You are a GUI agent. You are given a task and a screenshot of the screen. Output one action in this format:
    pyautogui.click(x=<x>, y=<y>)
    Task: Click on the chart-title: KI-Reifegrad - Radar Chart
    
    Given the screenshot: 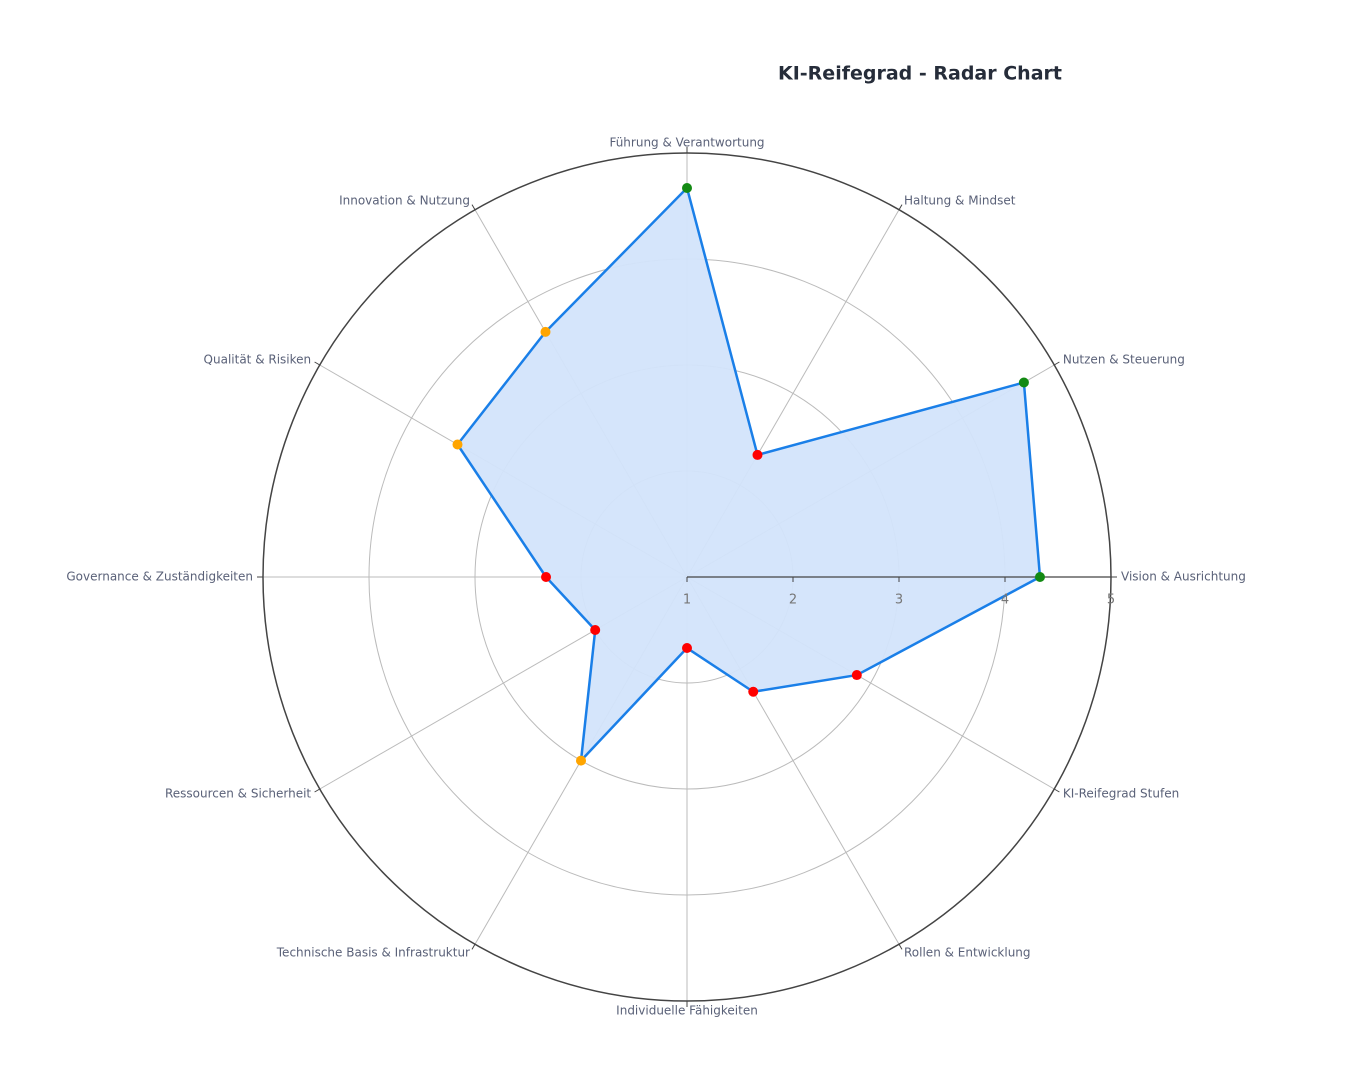 What is the action you would take?
    pyautogui.click(x=920, y=74)
    